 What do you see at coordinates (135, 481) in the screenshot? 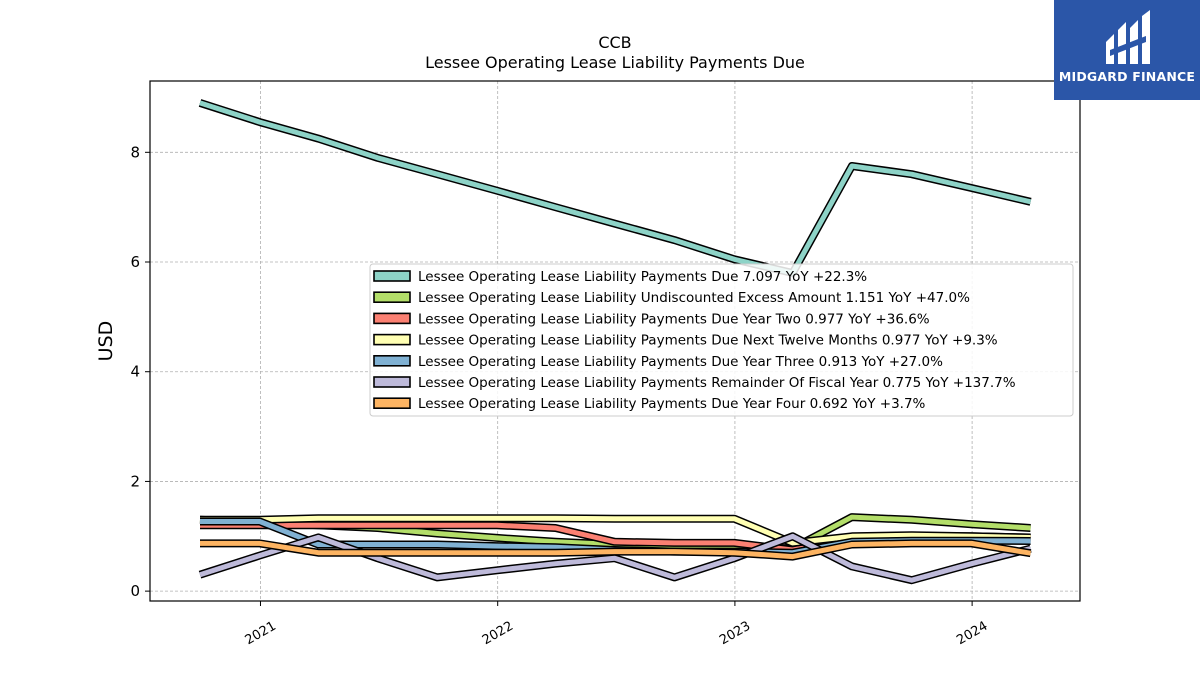
I see `y-tick-label: 2` at bounding box center [135, 481].